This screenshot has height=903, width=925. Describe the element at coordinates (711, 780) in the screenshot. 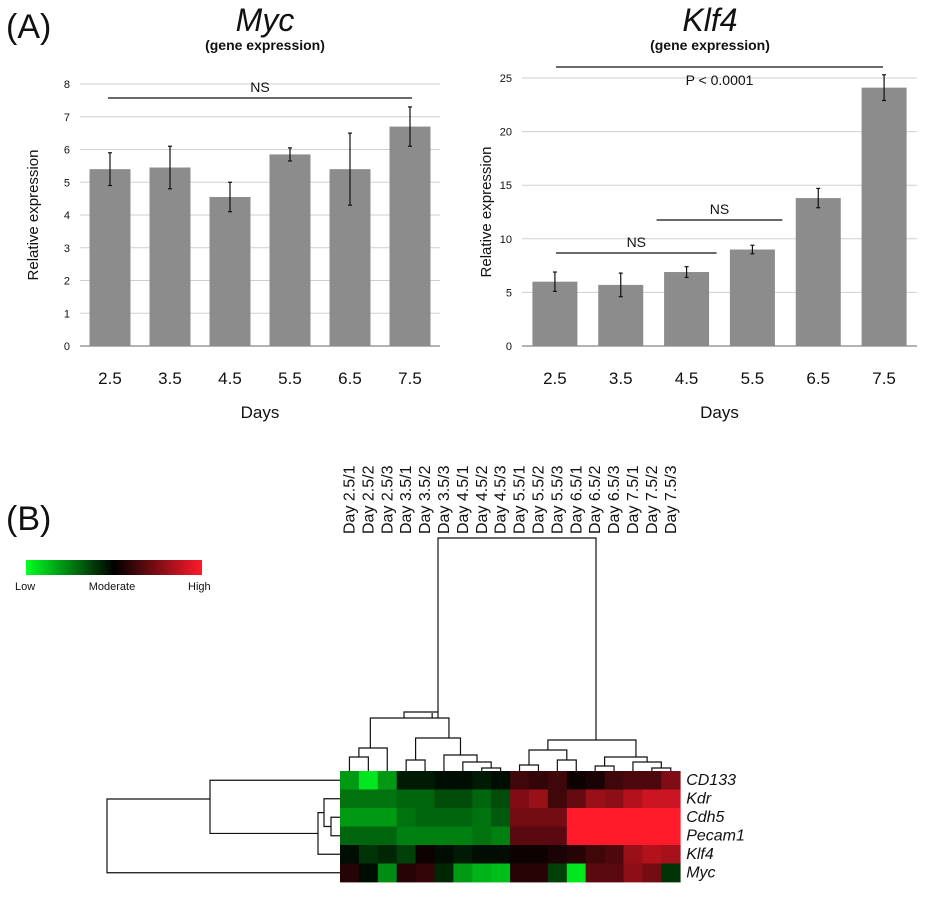

I see `heatmap-row-label: CD133` at that location.